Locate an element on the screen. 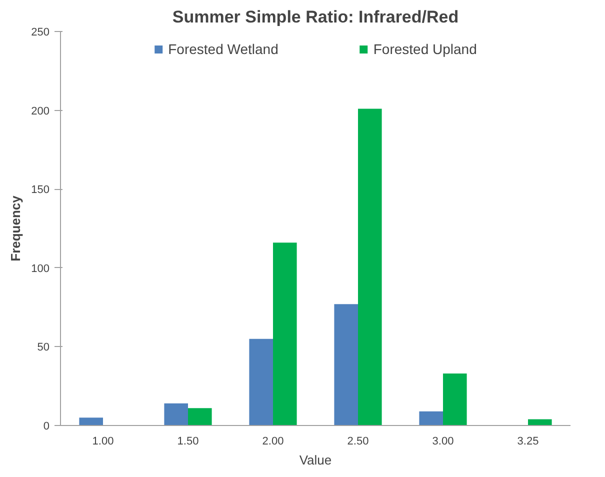  x-tick-label: 1.00 is located at coordinates (103, 442).